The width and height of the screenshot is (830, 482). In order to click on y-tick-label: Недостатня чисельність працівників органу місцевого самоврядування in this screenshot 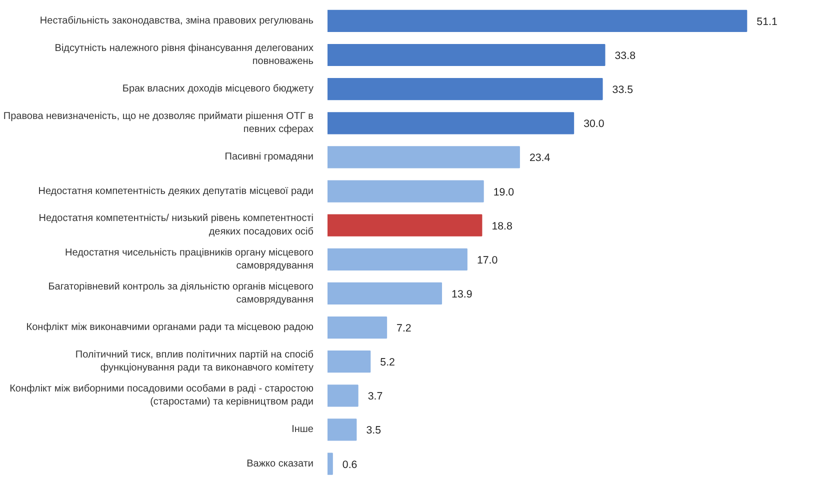, I will do `click(189, 259)`.